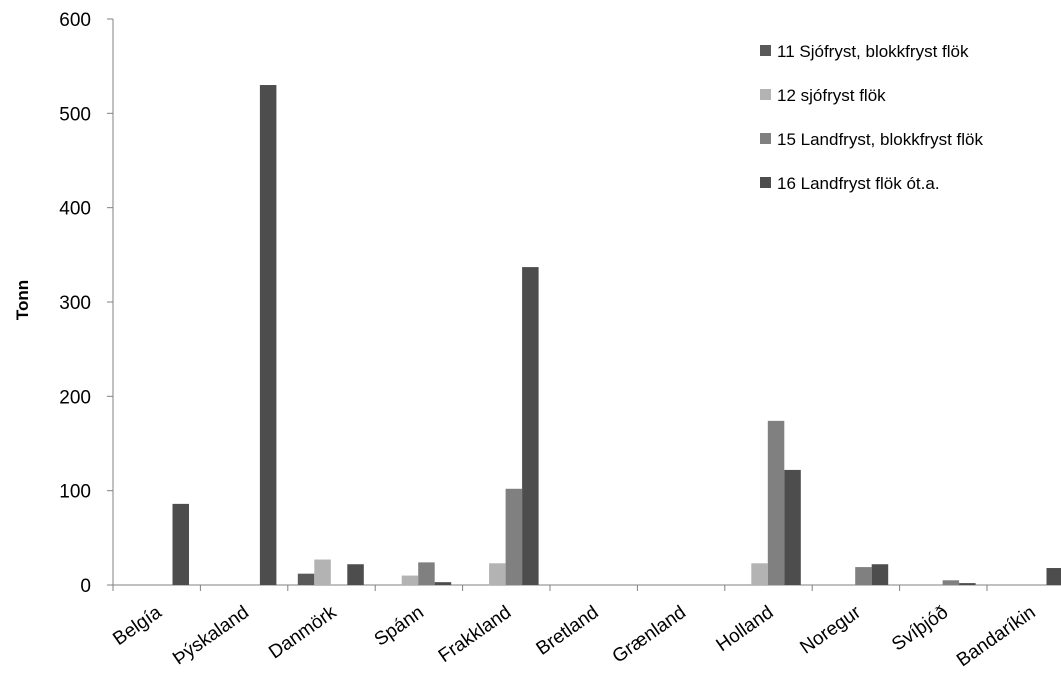 The height and width of the screenshot is (691, 1061). Describe the element at coordinates (568, 631) in the screenshot. I see `x-tick-label: Bretland` at that location.